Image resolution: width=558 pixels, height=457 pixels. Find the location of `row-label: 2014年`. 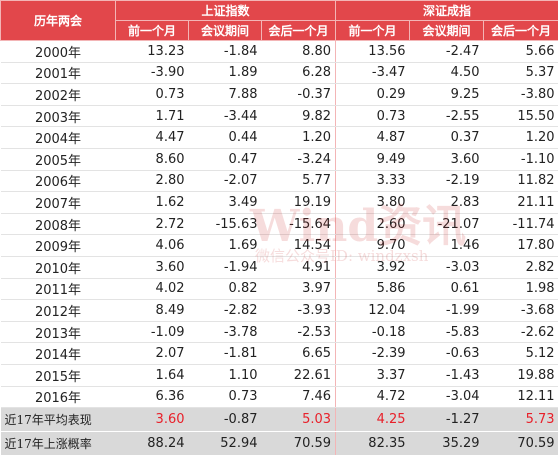

row-label: 2014年 is located at coordinates (58, 353).